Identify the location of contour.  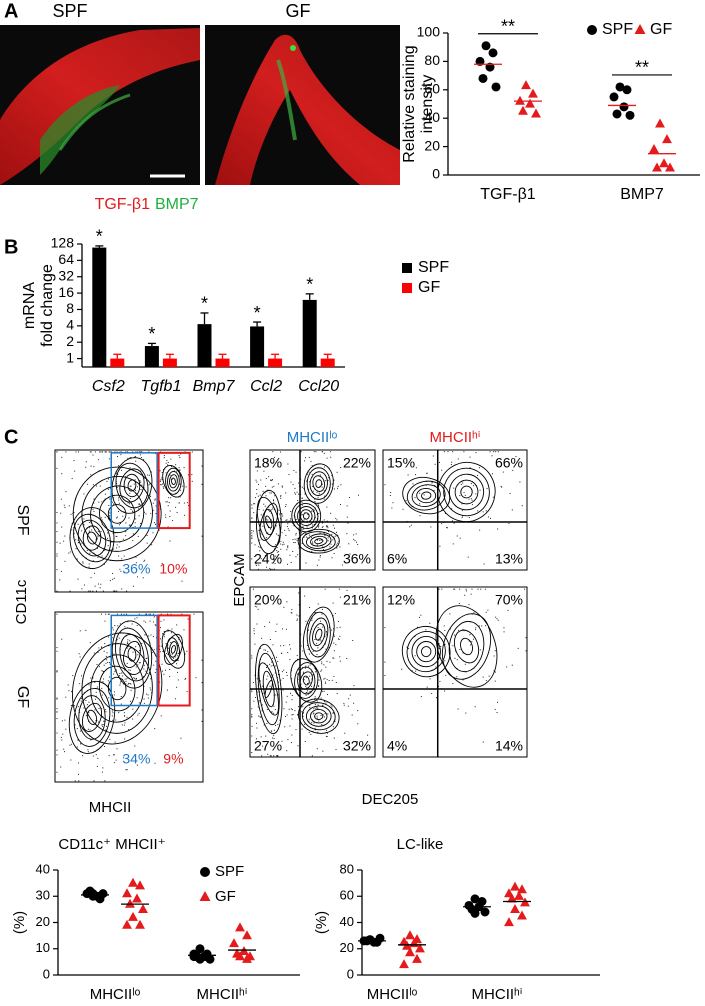
(318, 483).